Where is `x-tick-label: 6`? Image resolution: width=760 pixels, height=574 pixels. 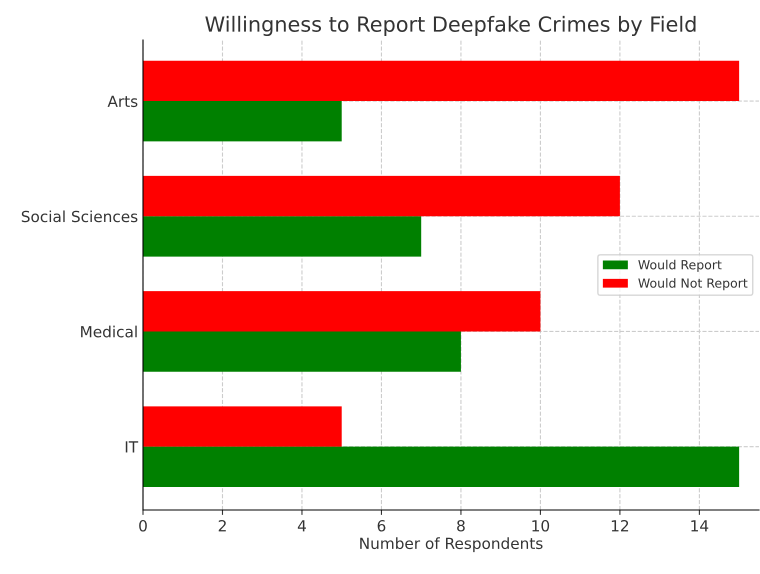 x-tick-label: 6 is located at coordinates (382, 526).